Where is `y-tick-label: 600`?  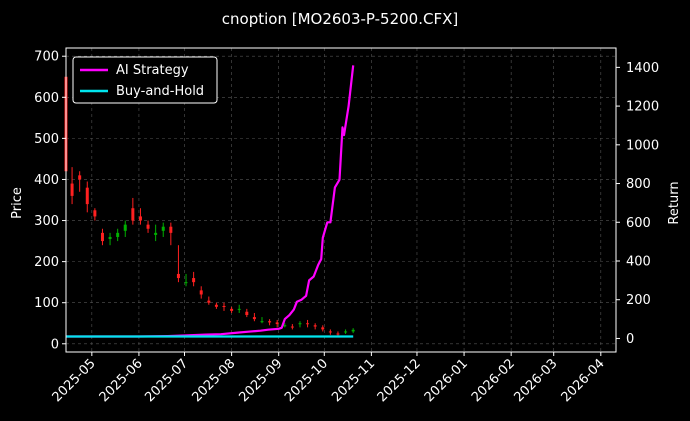 y-tick-label: 600 is located at coordinates (46, 98).